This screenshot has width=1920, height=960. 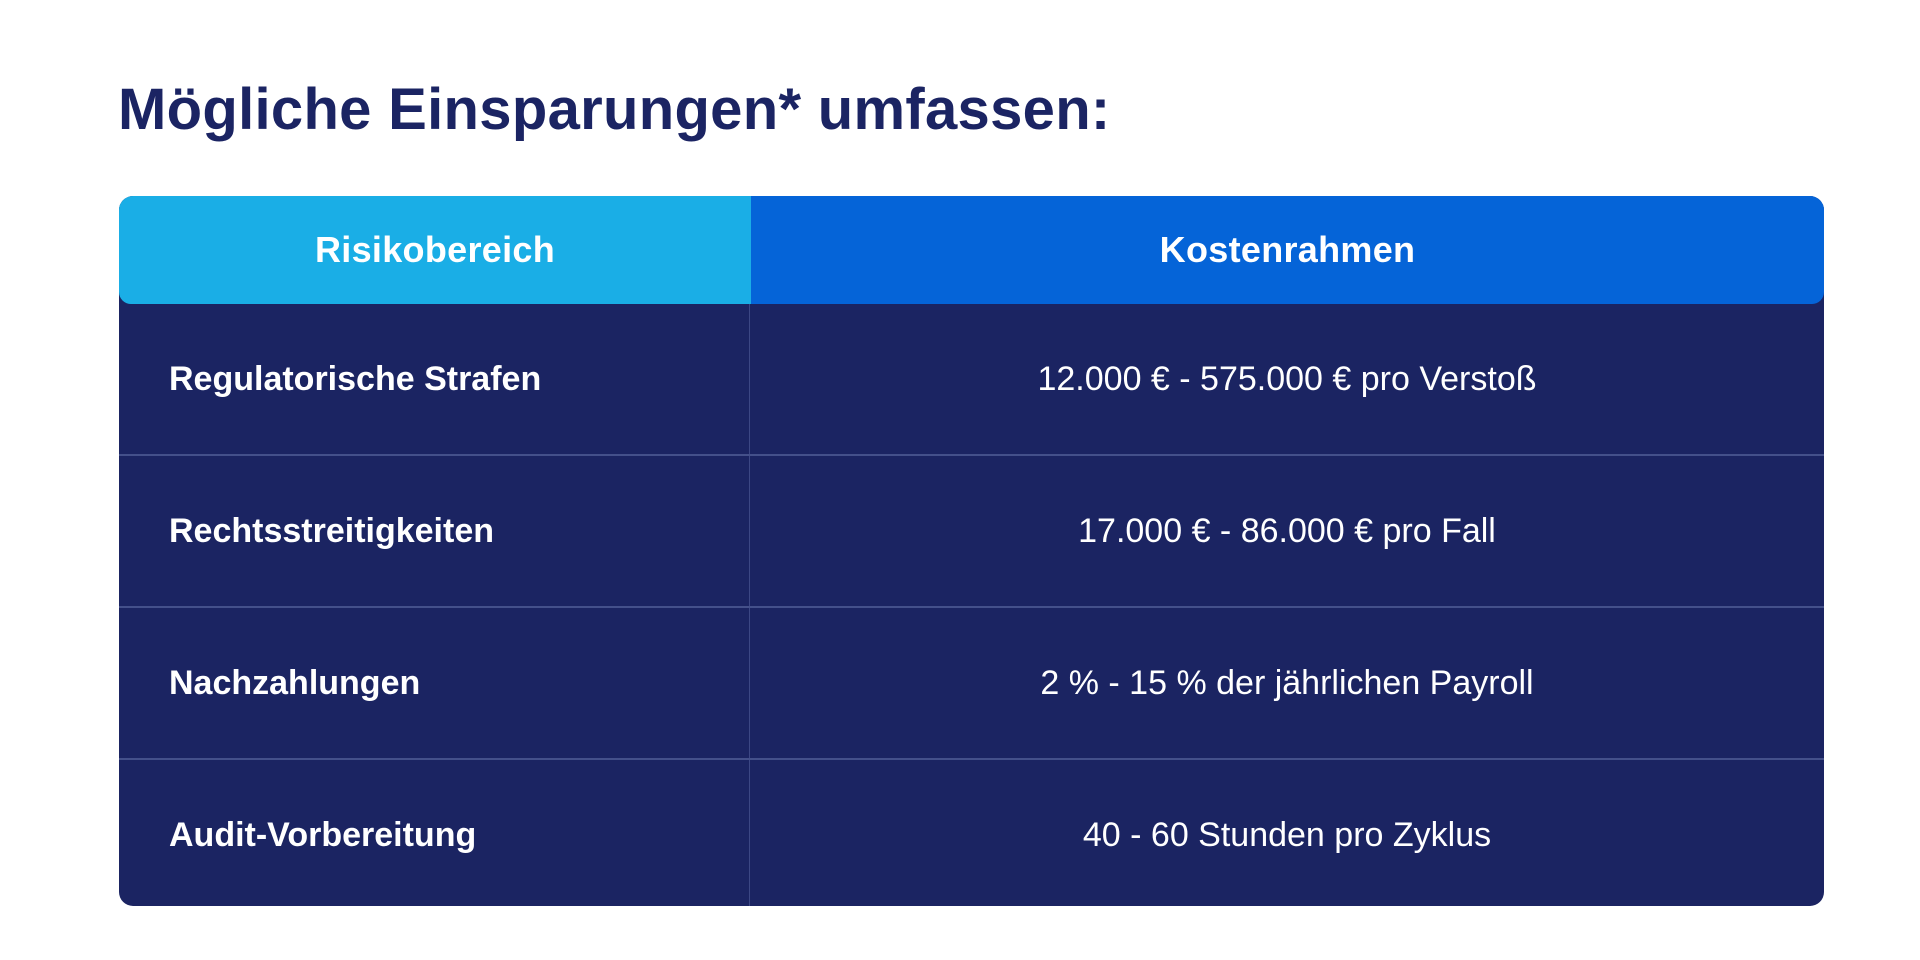 I want to click on risk-area-cell: Nachzahlungen, so click(x=434, y=683).